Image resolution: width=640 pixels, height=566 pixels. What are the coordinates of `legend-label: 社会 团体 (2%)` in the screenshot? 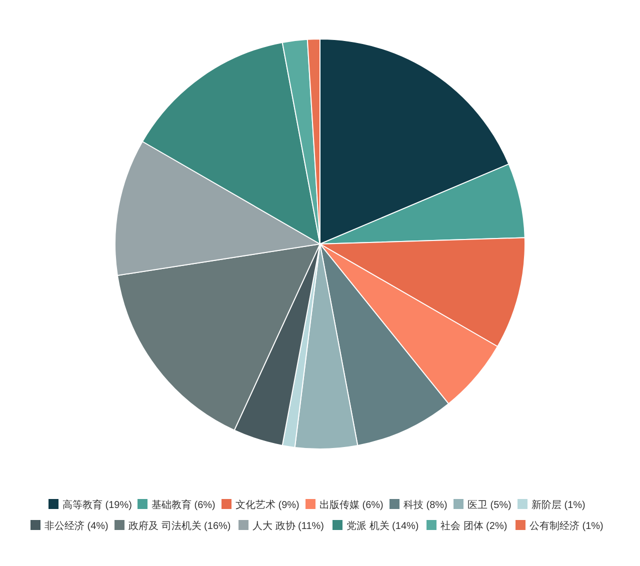 It's located at (474, 526).